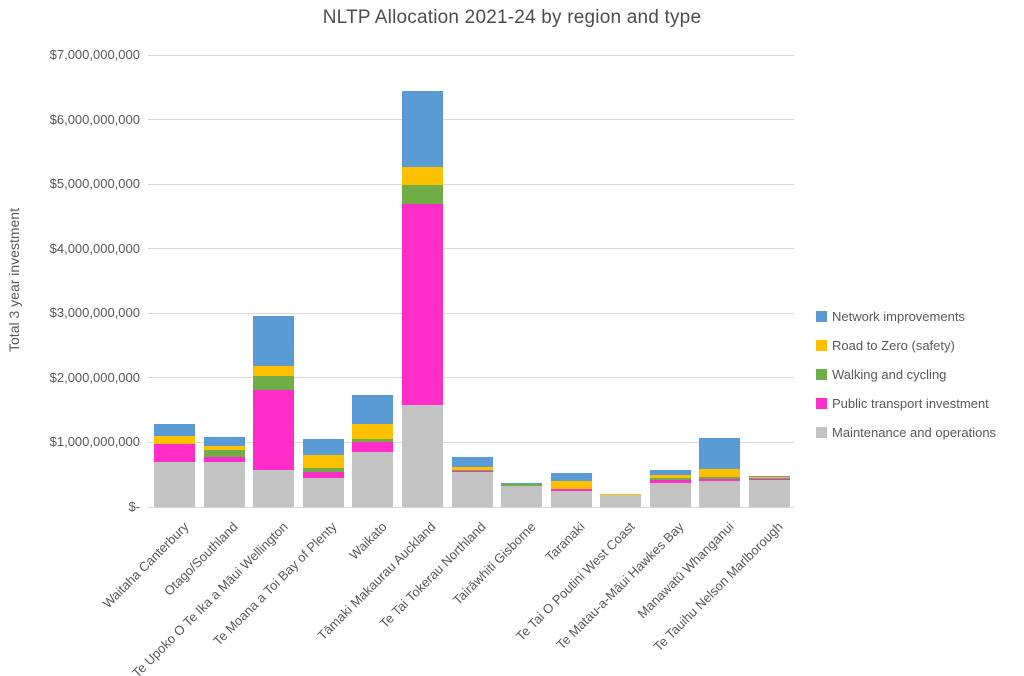 Image resolution: width=1024 pixels, height=676 pixels. I want to click on legend-item: Maintenance and operations, so click(906, 432).